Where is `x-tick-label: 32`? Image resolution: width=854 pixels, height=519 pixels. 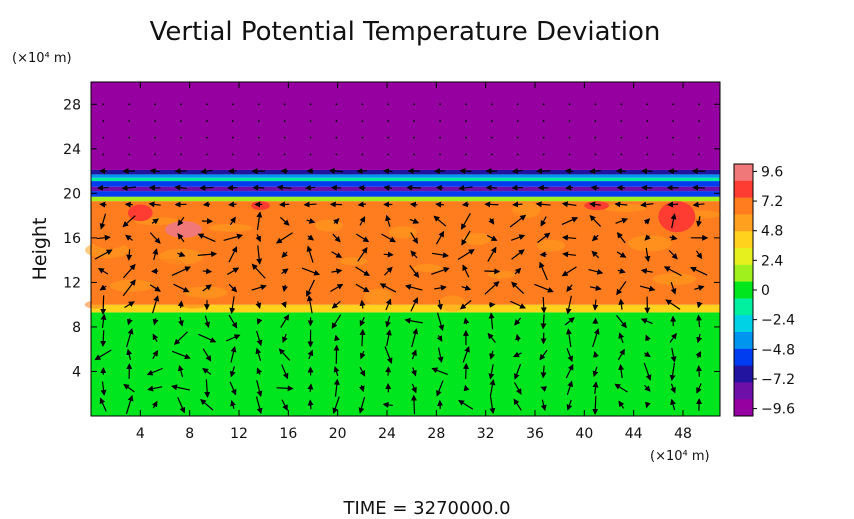
x-tick-label: 32 is located at coordinates (486, 434).